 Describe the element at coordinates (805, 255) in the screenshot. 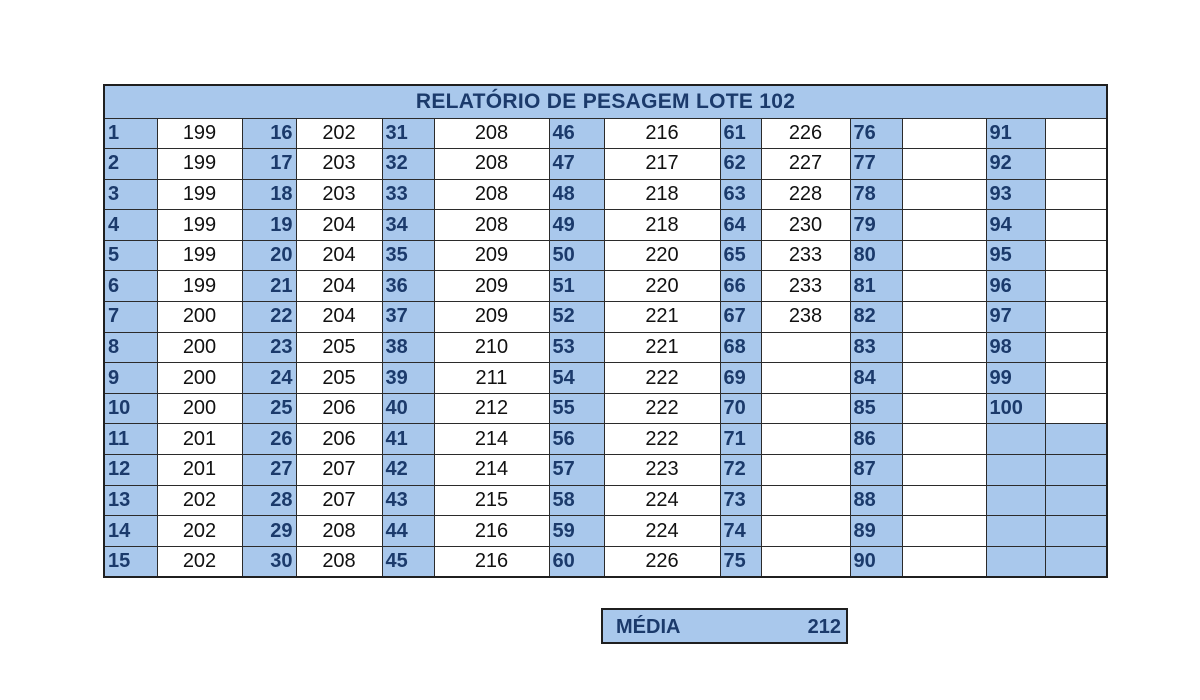

I see `weight-value-cell: 233` at that location.